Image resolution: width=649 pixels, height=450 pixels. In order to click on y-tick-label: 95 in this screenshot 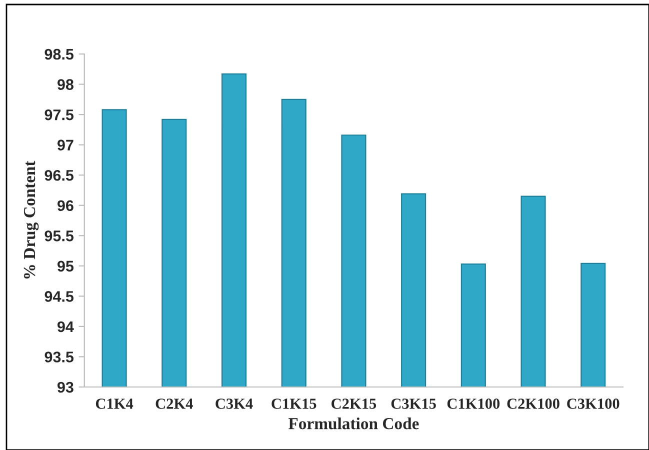, I will do `click(65, 266)`.